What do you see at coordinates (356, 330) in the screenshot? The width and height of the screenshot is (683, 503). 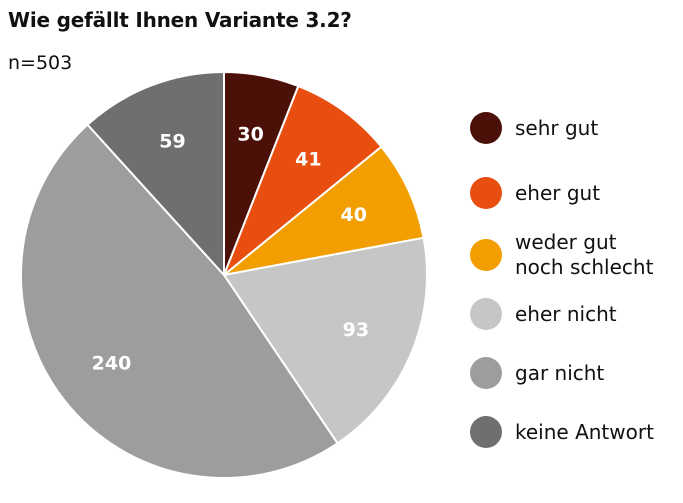 I see `slice-value-eher-nicht: 93` at bounding box center [356, 330].